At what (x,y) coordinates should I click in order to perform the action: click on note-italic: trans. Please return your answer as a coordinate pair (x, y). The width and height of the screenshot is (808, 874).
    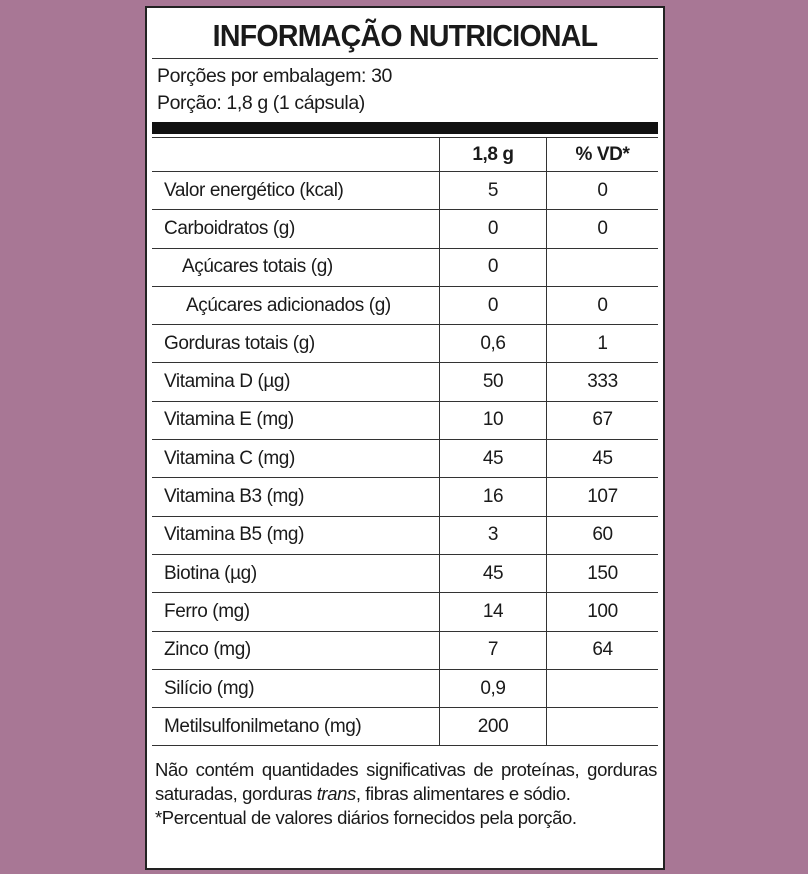
    Looking at the image, I should click on (336, 793).